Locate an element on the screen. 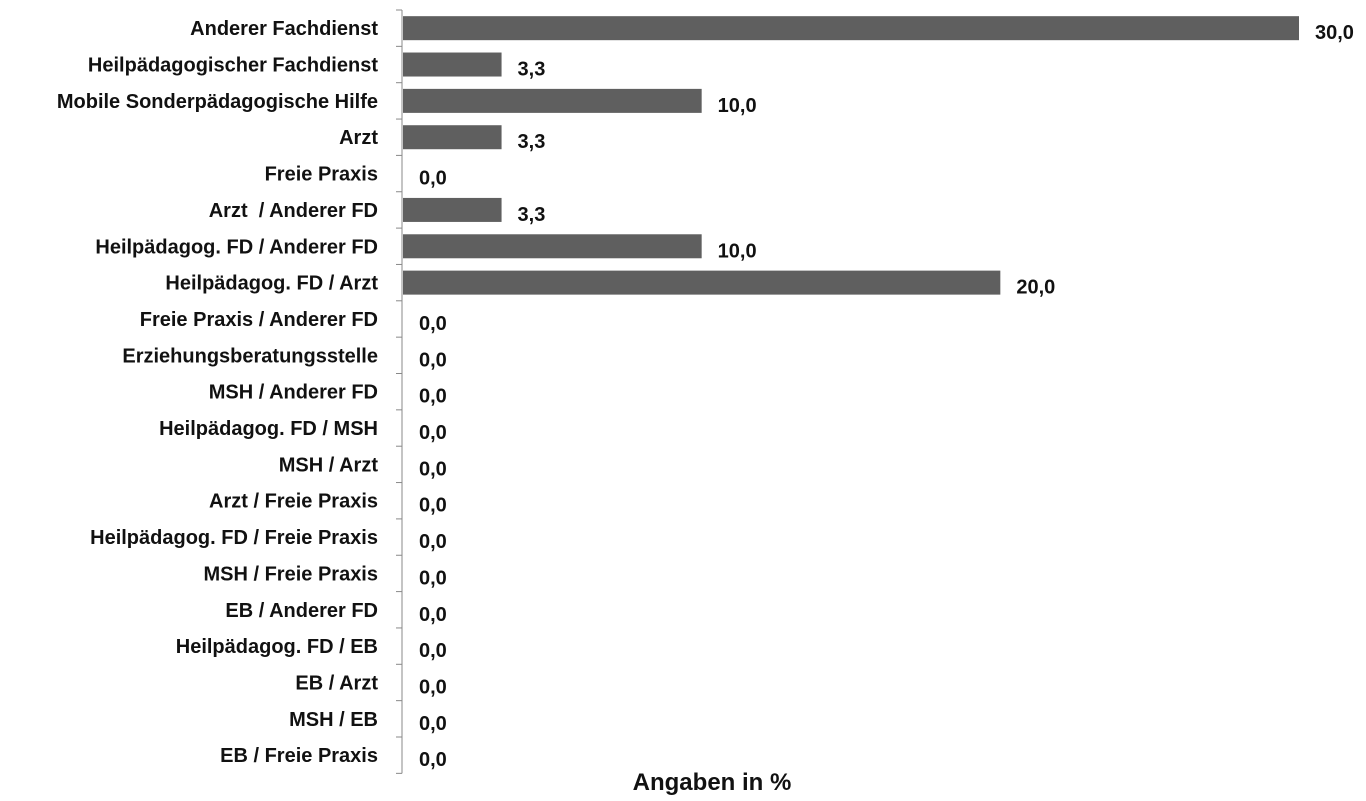  y-axis-ticks is located at coordinates (399, 391).